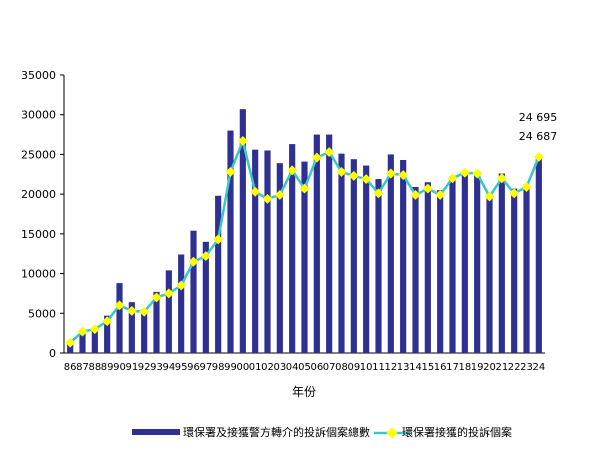  Describe the element at coordinates (218, 367) in the screenshot. I see `x-tick-label: 98` at that location.